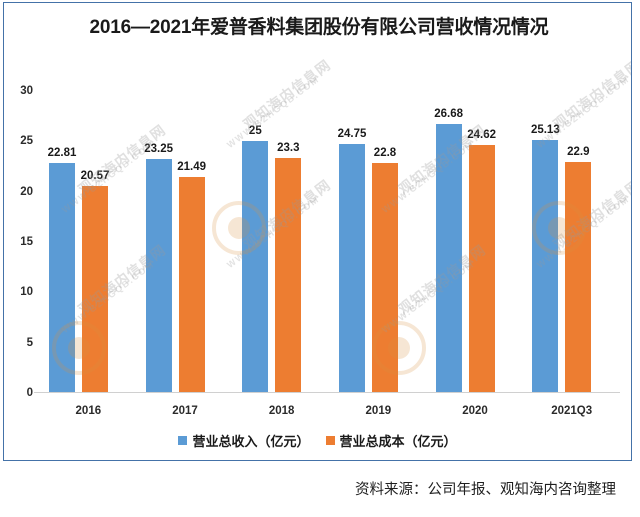  Describe the element at coordinates (327, 392) in the screenshot. I see `category-axis-line` at that location.